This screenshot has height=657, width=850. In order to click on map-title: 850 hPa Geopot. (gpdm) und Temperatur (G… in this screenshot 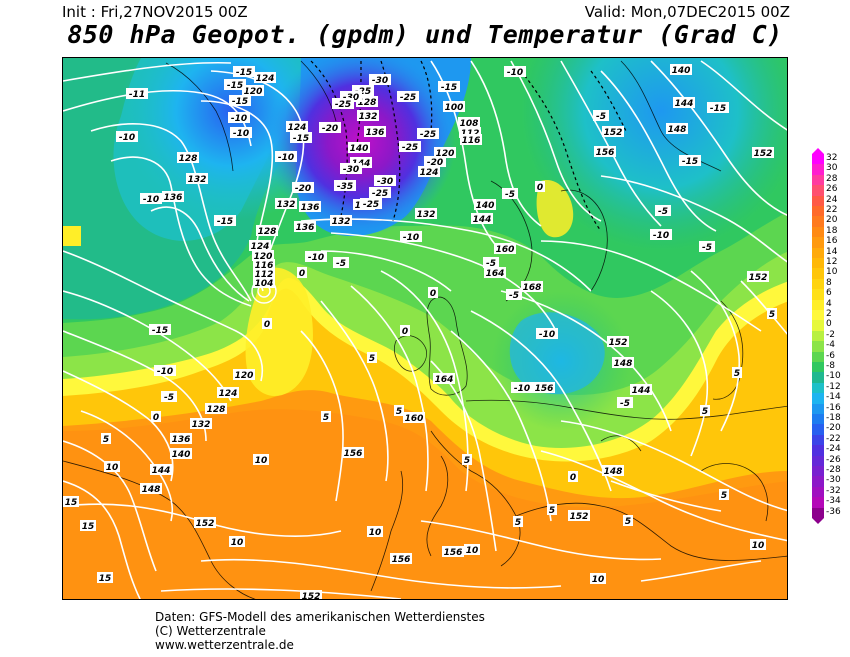, I will do `click(425, 34)`.